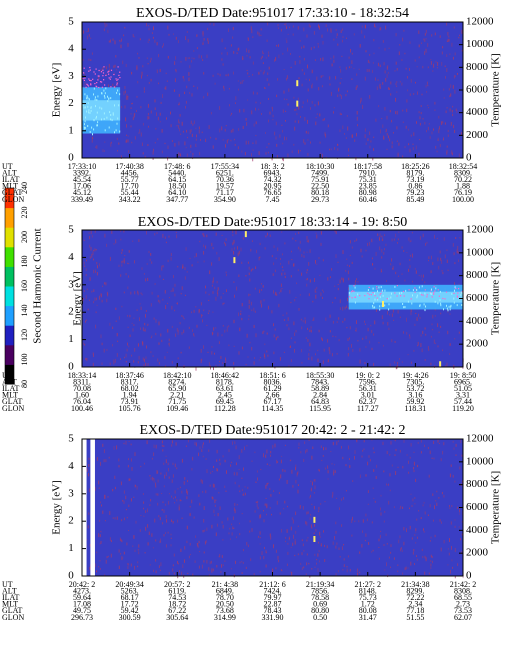 The height and width of the screenshot is (649, 505). What do you see at coordinates (225, 408) in the screenshot?
I see `orbit-value: 112.28` at bounding box center [225, 408].